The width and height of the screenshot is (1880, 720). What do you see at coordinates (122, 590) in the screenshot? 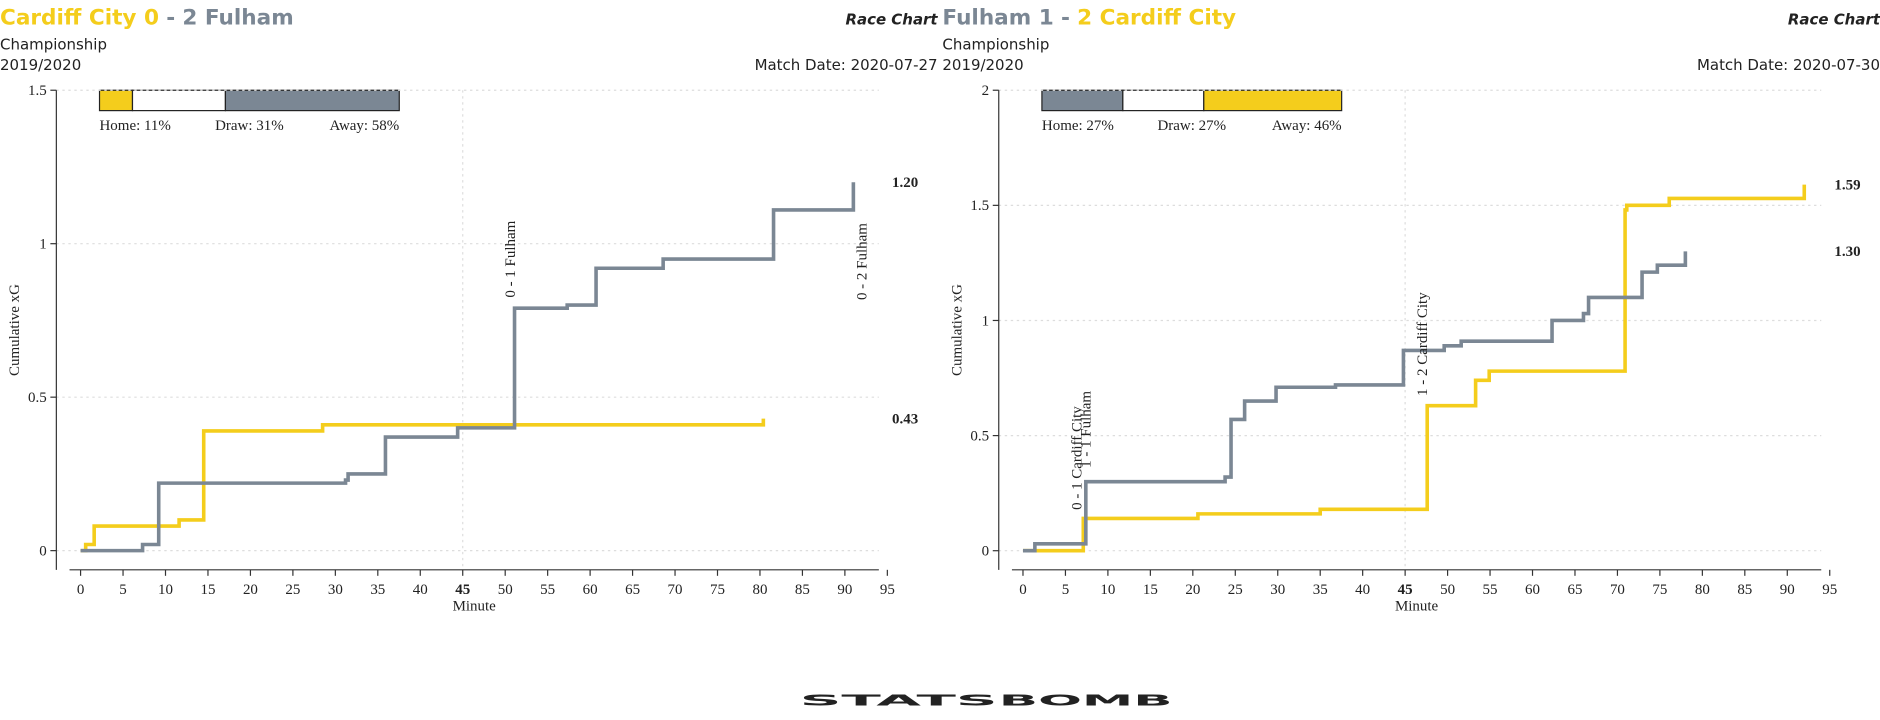
I see `x-tick-label: 5` at bounding box center [122, 590].